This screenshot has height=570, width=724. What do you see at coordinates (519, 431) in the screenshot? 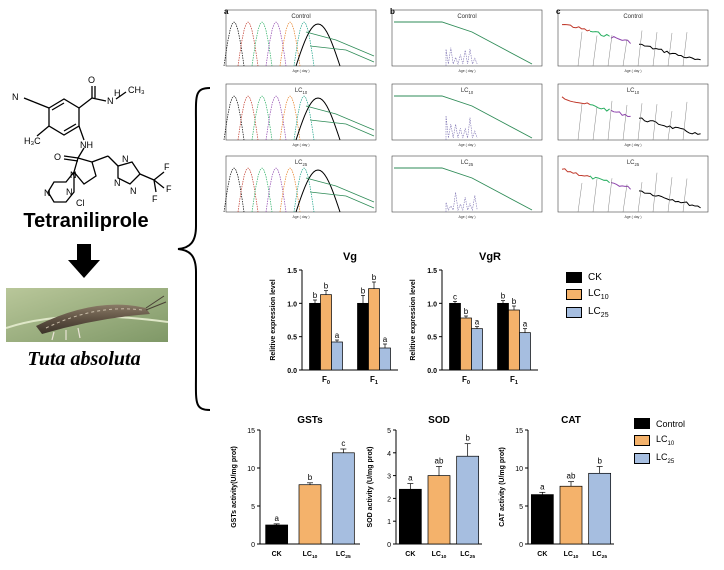
I see `y-tick-label: 15` at bounding box center [519, 431].